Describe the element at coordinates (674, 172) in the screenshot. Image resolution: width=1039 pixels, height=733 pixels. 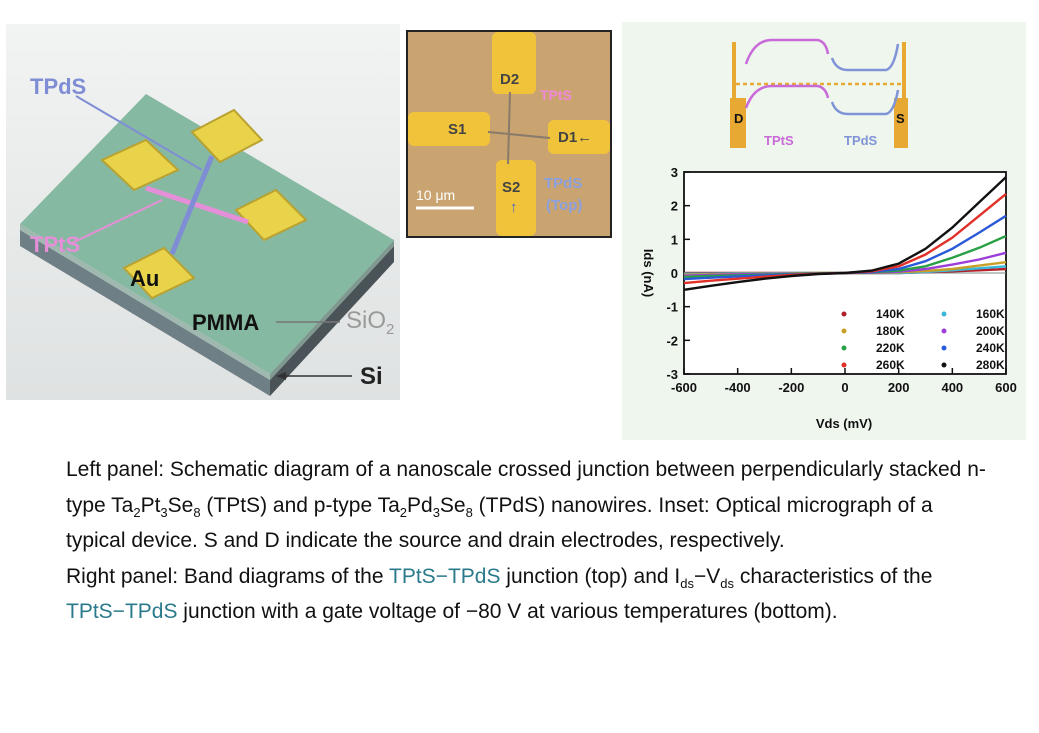
I see `y-tick-label: 3` at that location.